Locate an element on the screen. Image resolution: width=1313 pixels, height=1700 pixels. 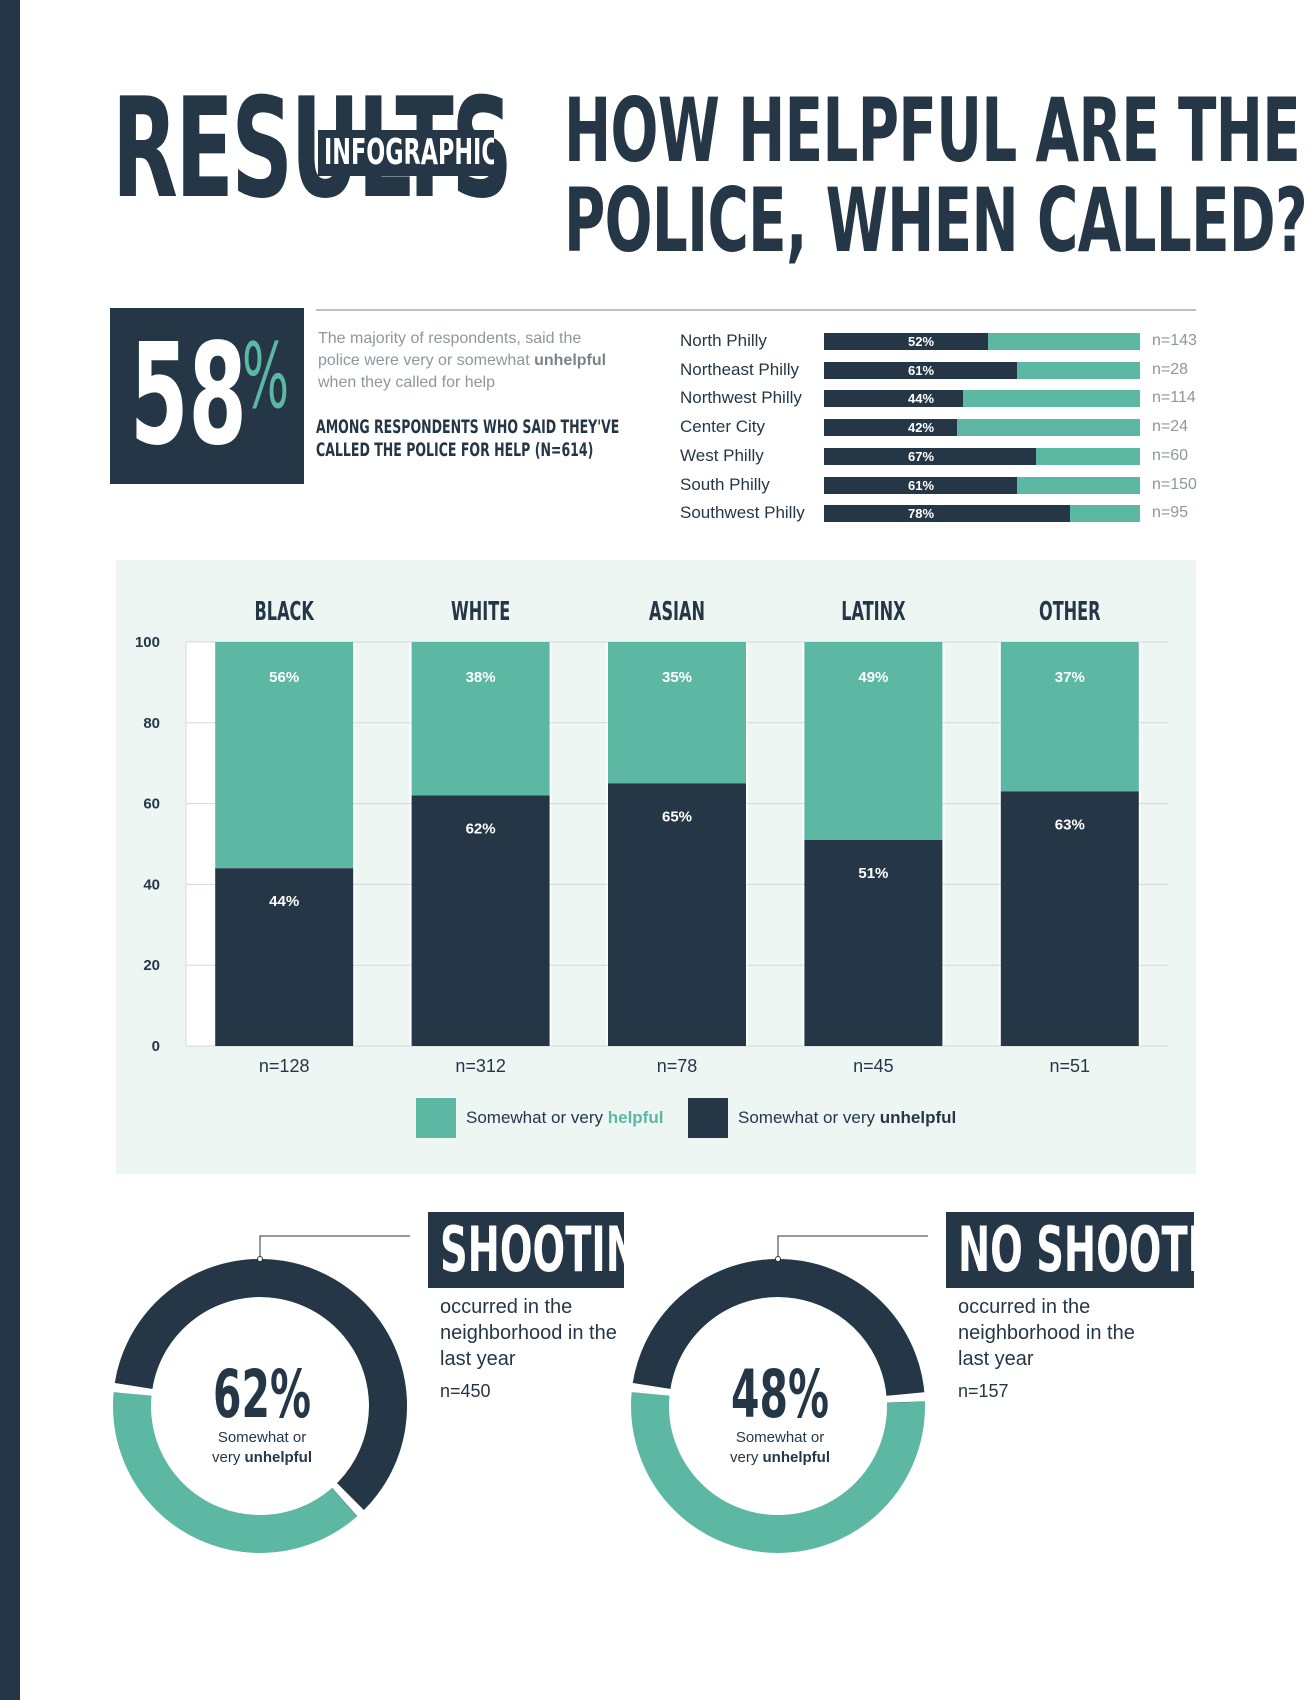
bar-unhelpful-label: 44% is located at coordinates (284, 901).